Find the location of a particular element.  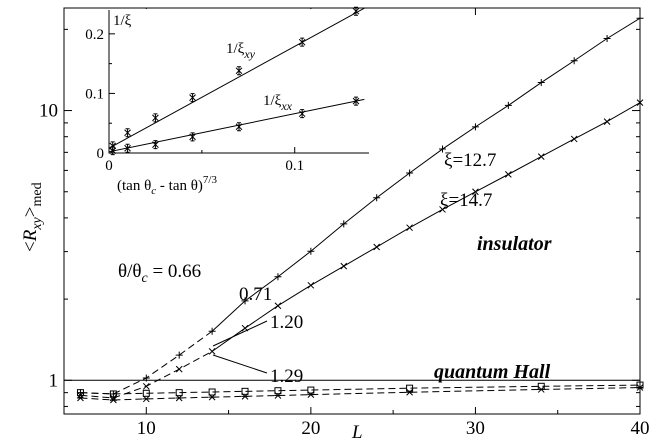

label-xi-14-7: ξ=14.7 is located at coordinates (466, 200).